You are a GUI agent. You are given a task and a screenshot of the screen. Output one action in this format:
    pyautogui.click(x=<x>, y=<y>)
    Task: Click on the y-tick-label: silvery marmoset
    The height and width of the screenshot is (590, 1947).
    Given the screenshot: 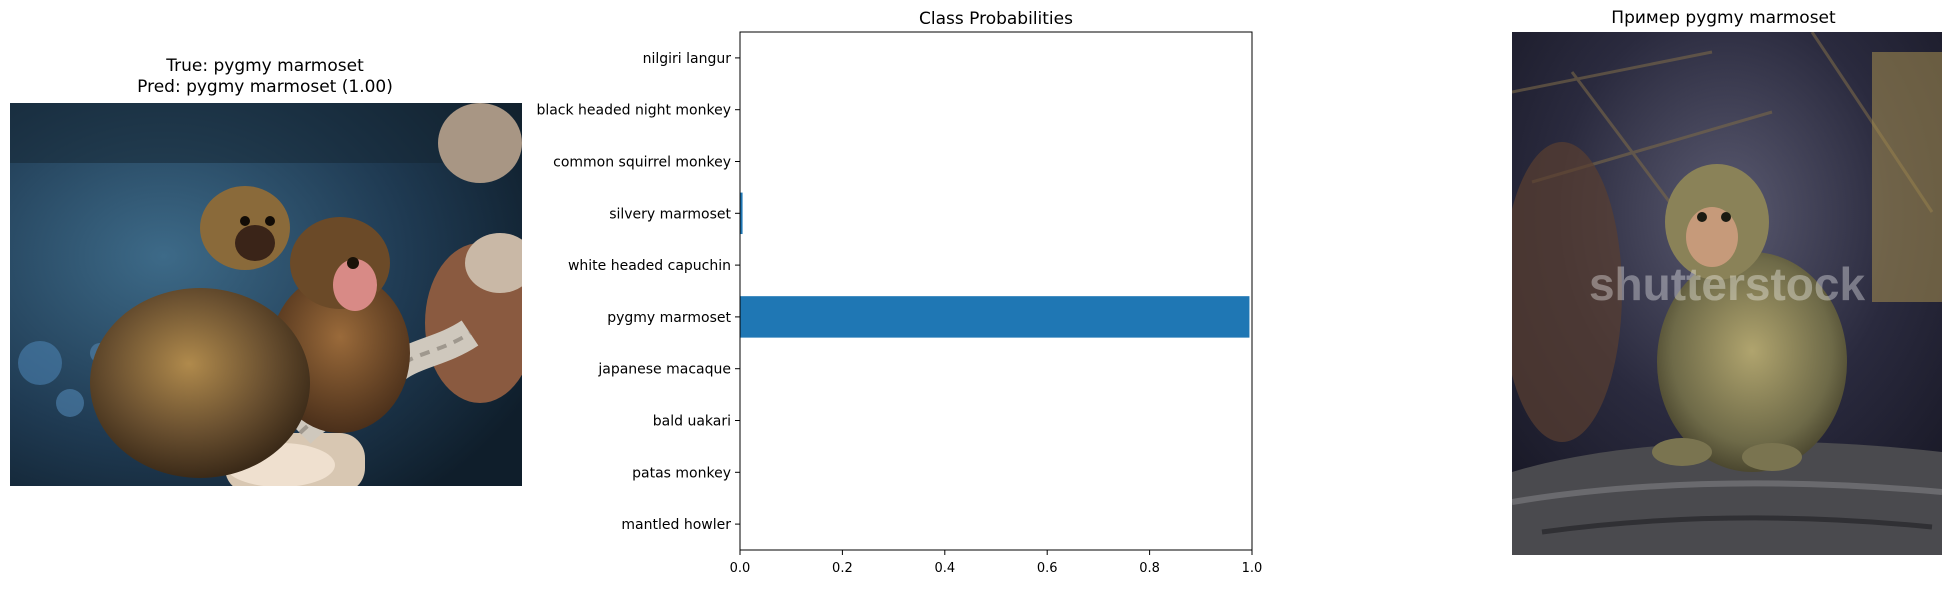 What is the action you would take?
    pyautogui.click(x=670, y=214)
    